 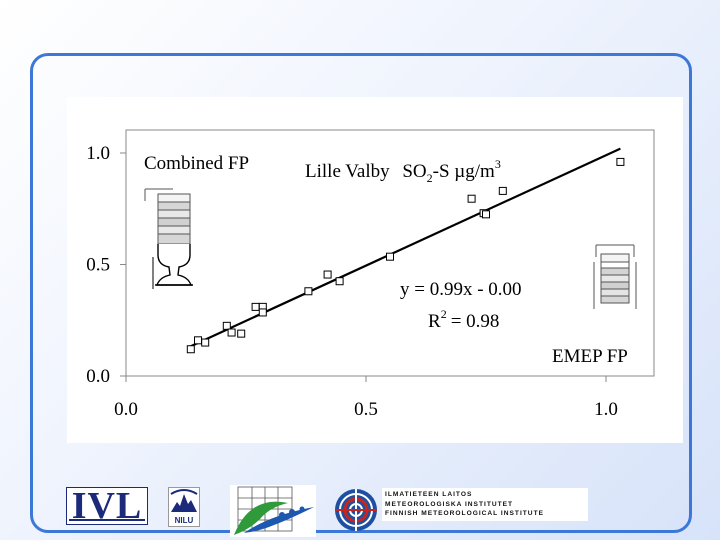 What do you see at coordinates (429, 494) in the screenshot?
I see `fmi-line-fi: ILMATIETEEN LAITOS` at bounding box center [429, 494].